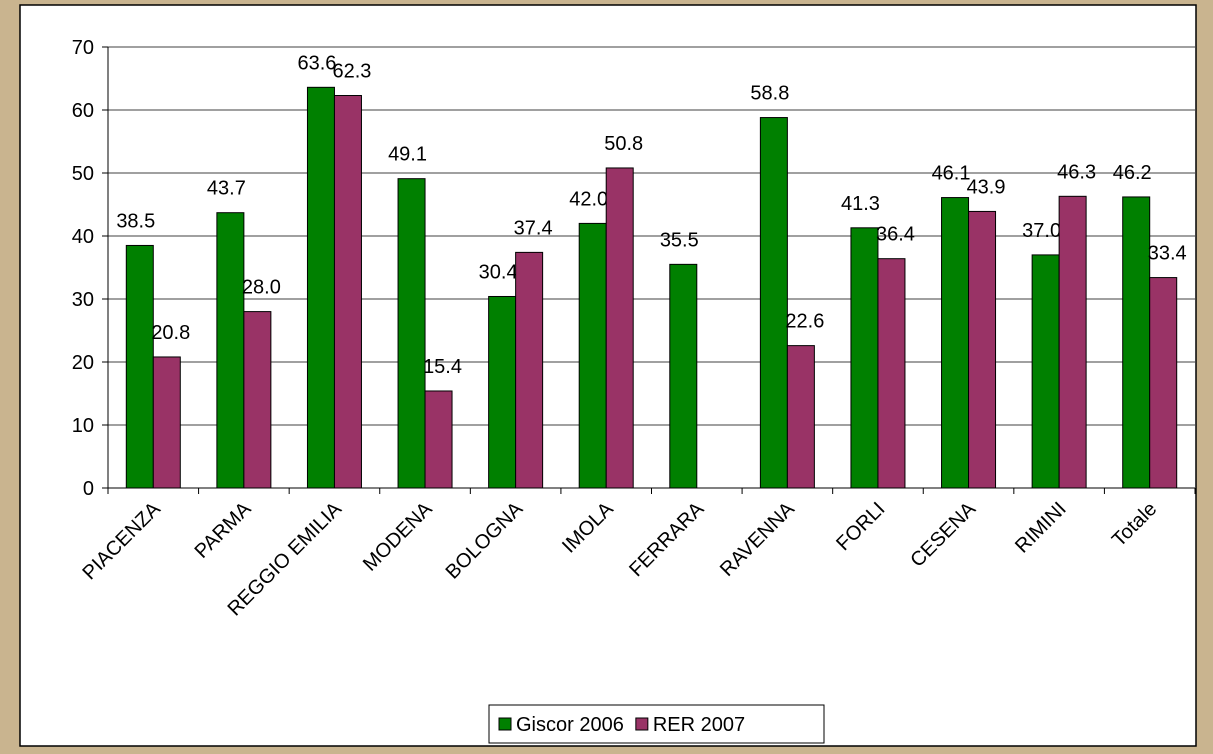 Image resolution: width=1213 pixels, height=754 pixels. What do you see at coordinates (951, 174) in the screenshot?
I see `value-label: 46.1` at bounding box center [951, 174].